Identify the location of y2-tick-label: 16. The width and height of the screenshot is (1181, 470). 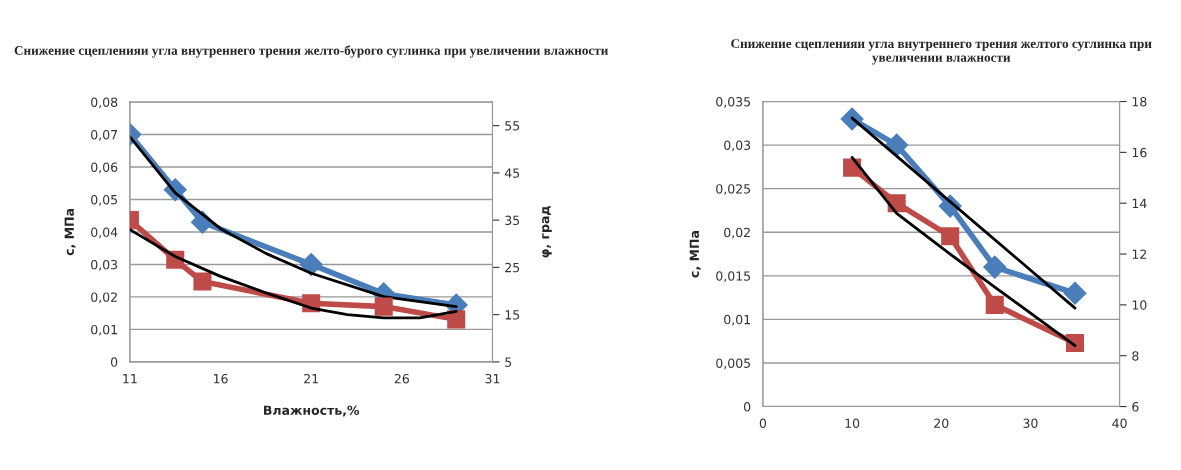
(1139, 152).